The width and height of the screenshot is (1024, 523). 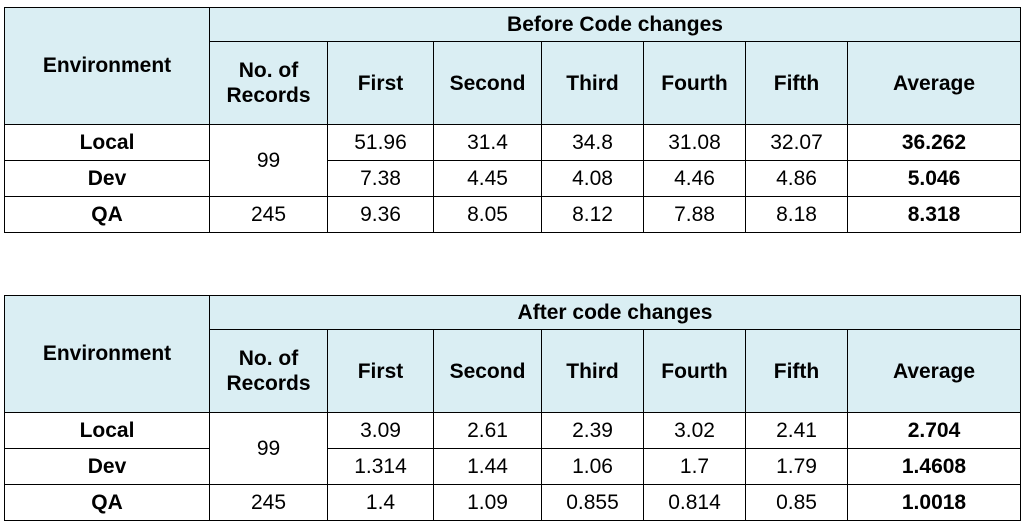 What do you see at coordinates (380, 142) in the screenshot?
I see `value-cell: 51.96` at bounding box center [380, 142].